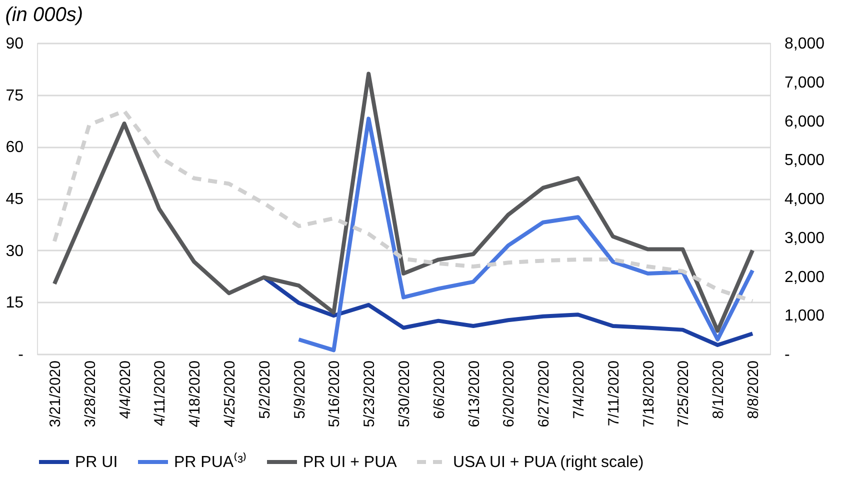 The width and height of the screenshot is (843, 482). What do you see at coordinates (579, 389) in the screenshot?
I see `x-tick-label: 7/4/2020` at bounding box center [579, 389].